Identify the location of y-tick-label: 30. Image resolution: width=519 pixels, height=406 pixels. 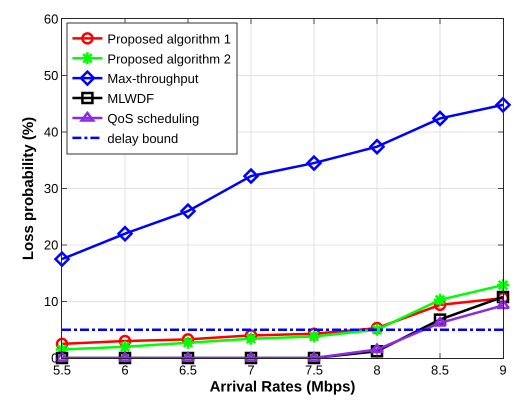
(51, 188).